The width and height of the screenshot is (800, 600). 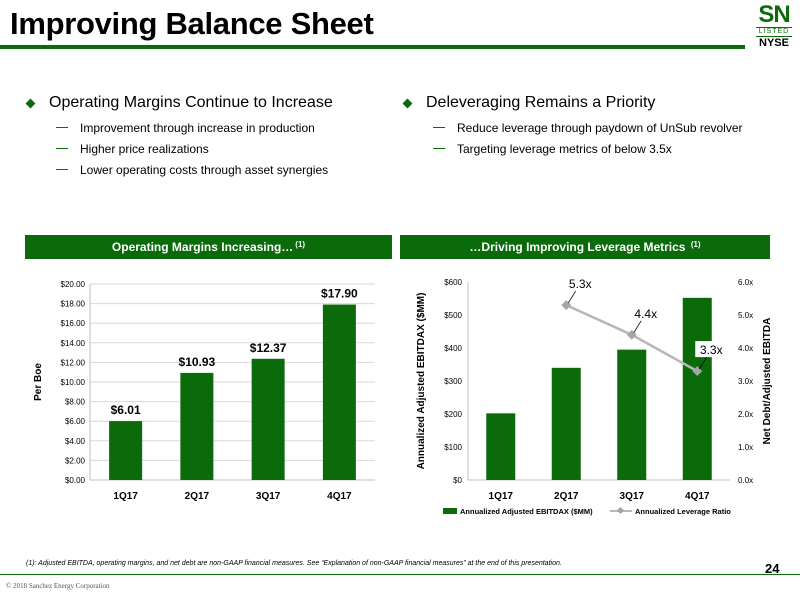 I want to click on y-tick-label: $0, so click(x=457, y=480).